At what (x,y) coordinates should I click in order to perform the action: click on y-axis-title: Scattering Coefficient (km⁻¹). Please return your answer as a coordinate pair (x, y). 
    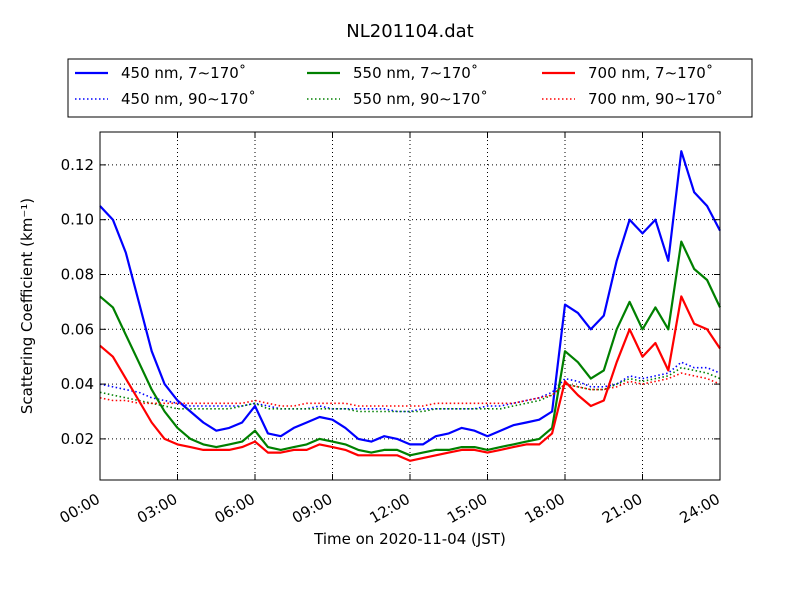
    Looking at the image, I should click on (27, 306).